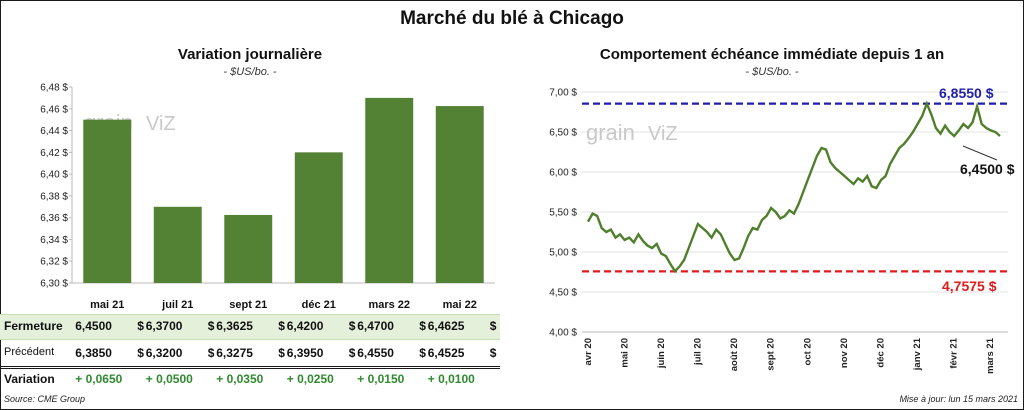 Image resolution: width=1024 pixels, height=410 pixels. I want to click on bar-y-tick-label: 6,46 $, so click(54, 109).